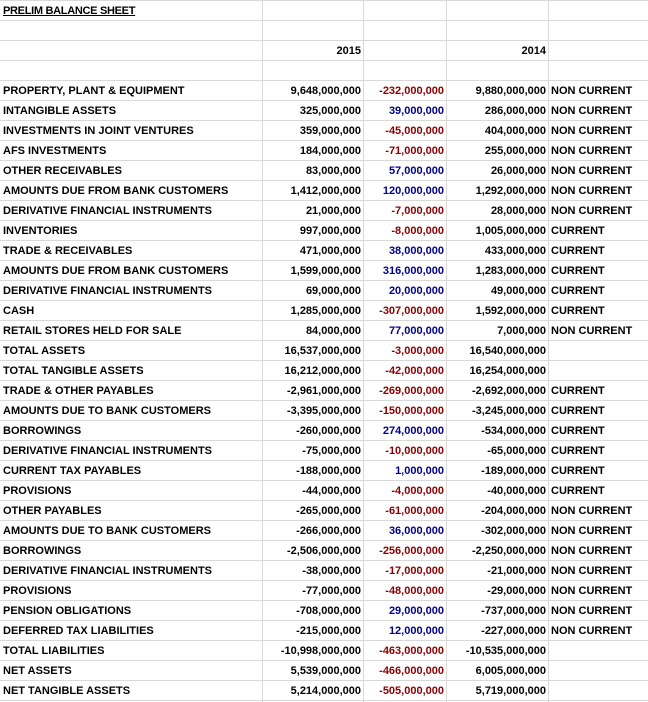 The image size is (648, 702). I want to click on row-label: NET ASSETS, so click(37, 671).